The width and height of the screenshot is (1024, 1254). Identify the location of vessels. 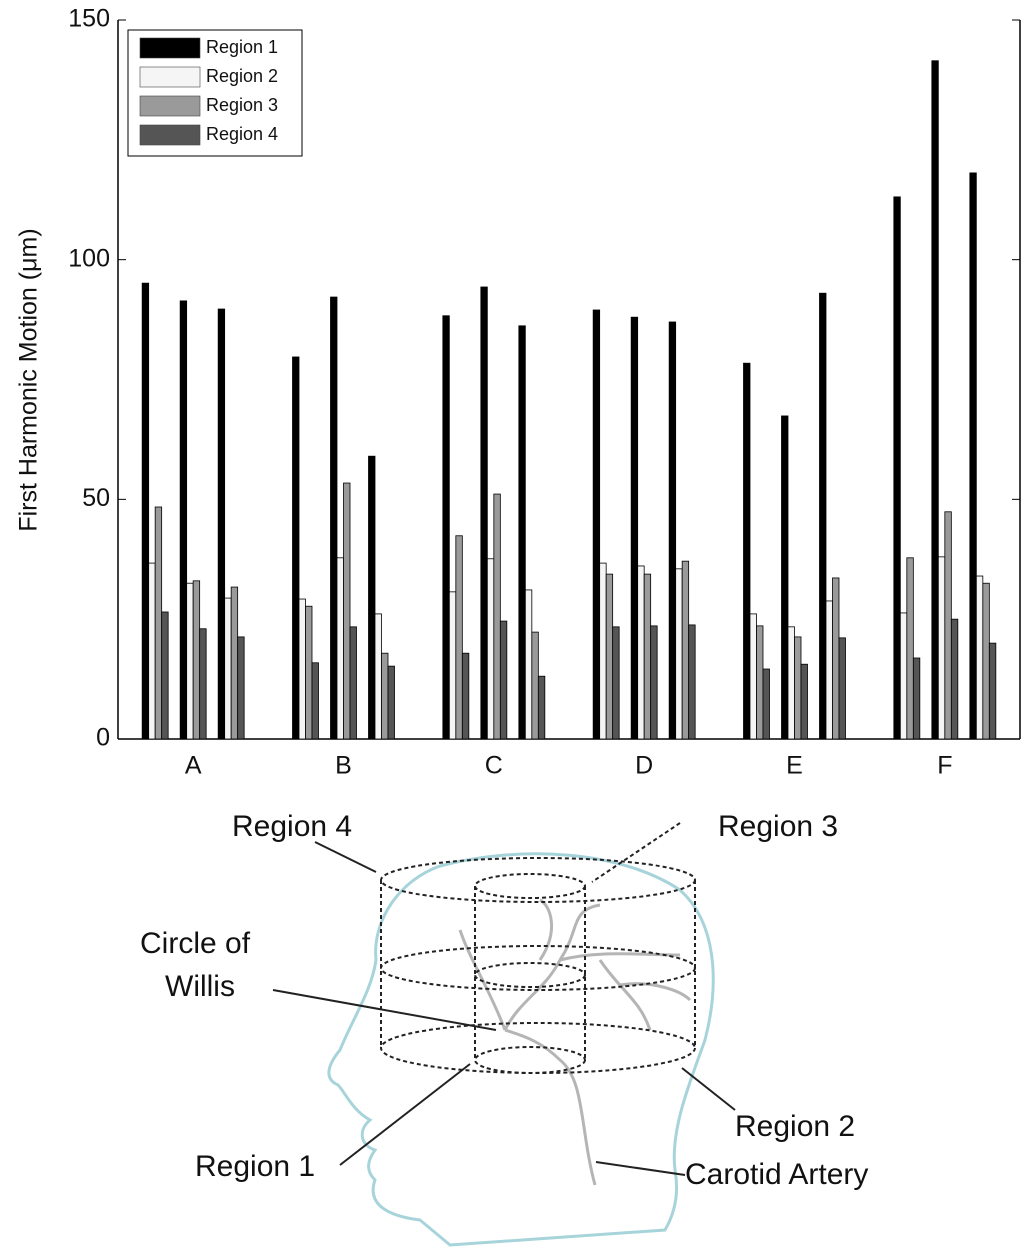
(575, 1042).